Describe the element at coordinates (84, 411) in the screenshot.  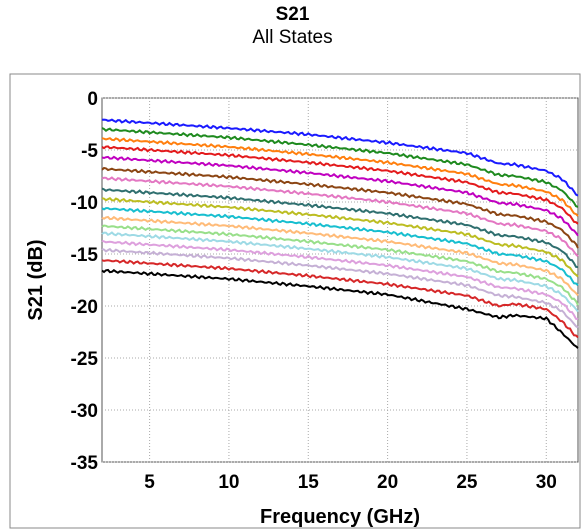
I see `y-tick-label: -30` at that location.